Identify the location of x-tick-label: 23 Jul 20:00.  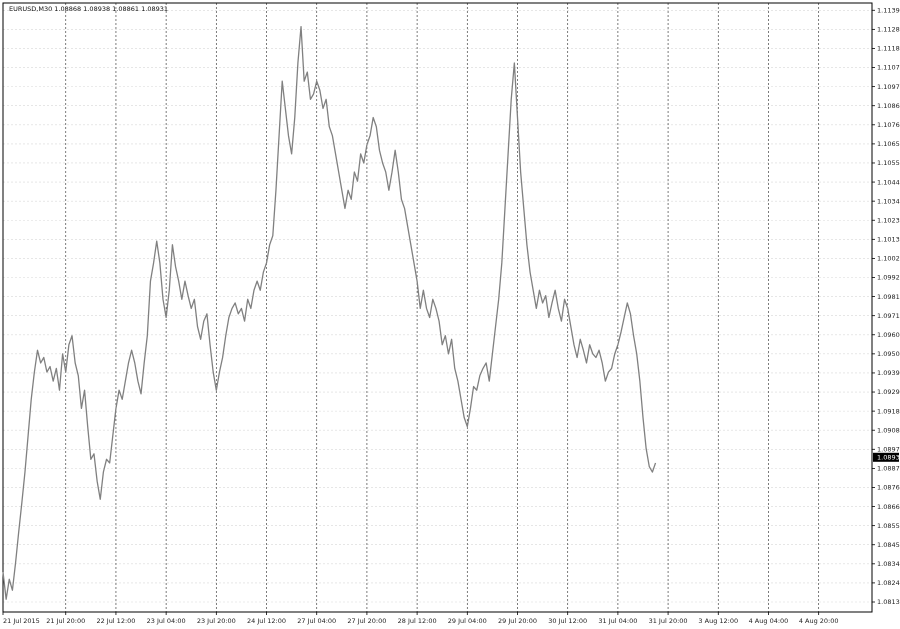
(216, 621).